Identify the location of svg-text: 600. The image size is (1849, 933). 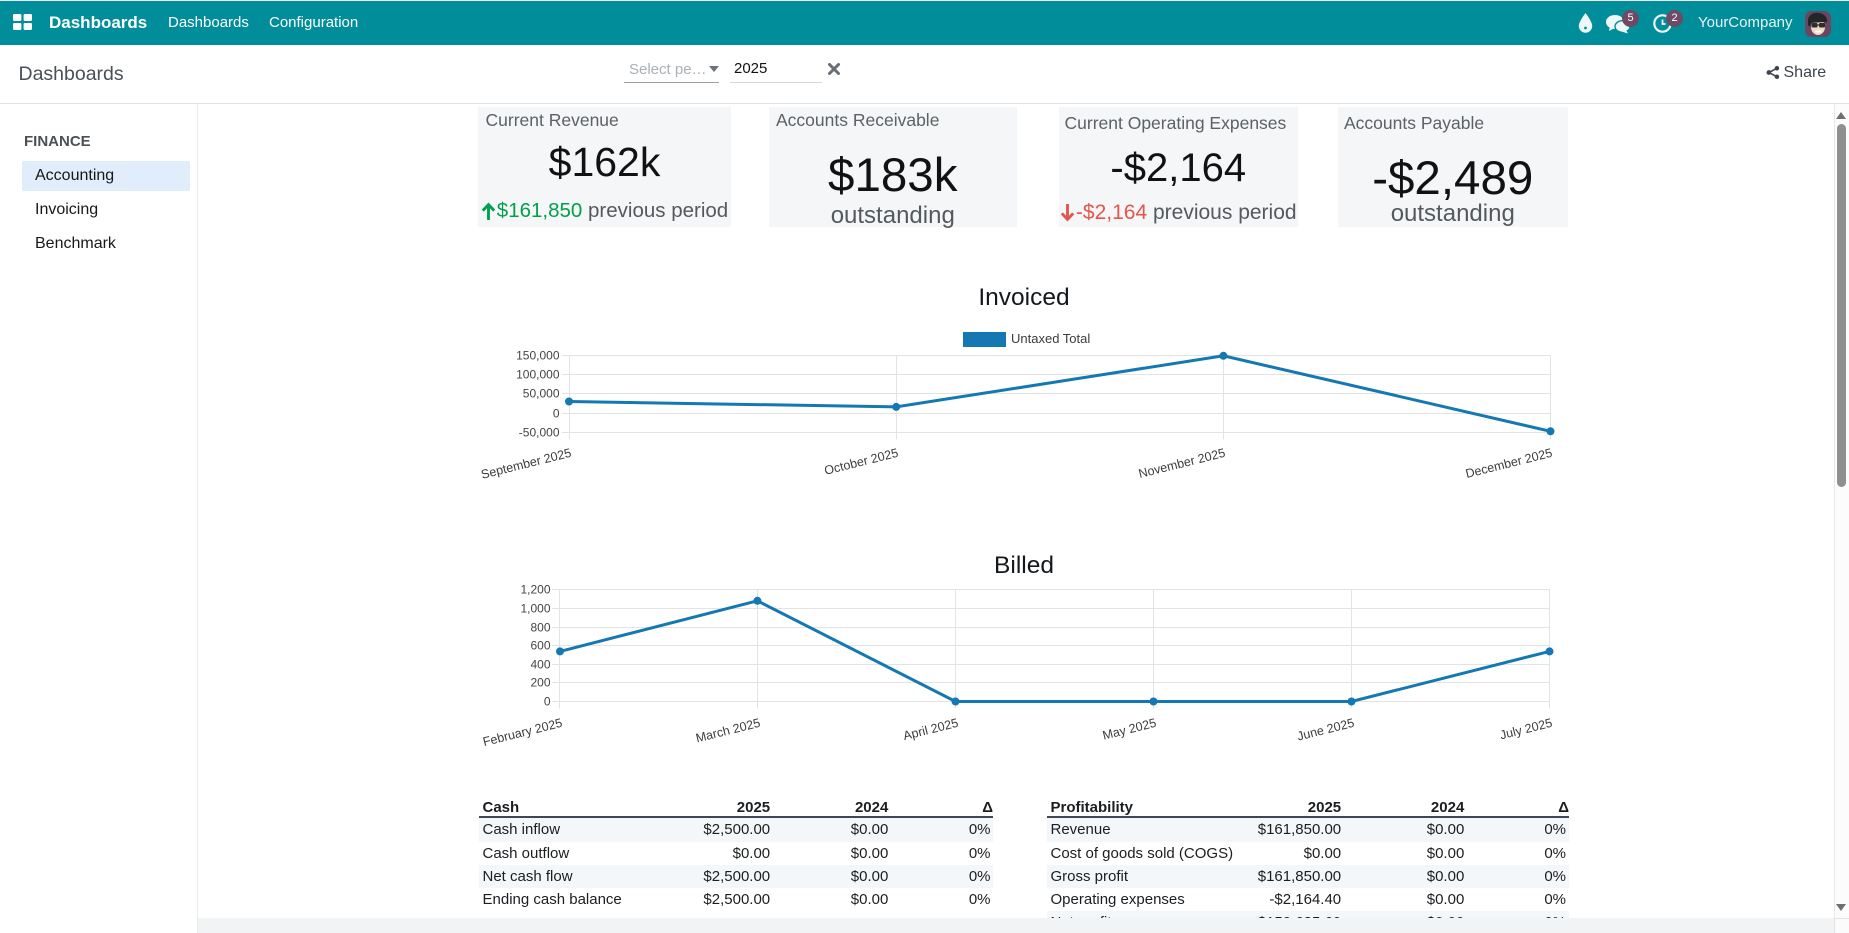
(540, 646).